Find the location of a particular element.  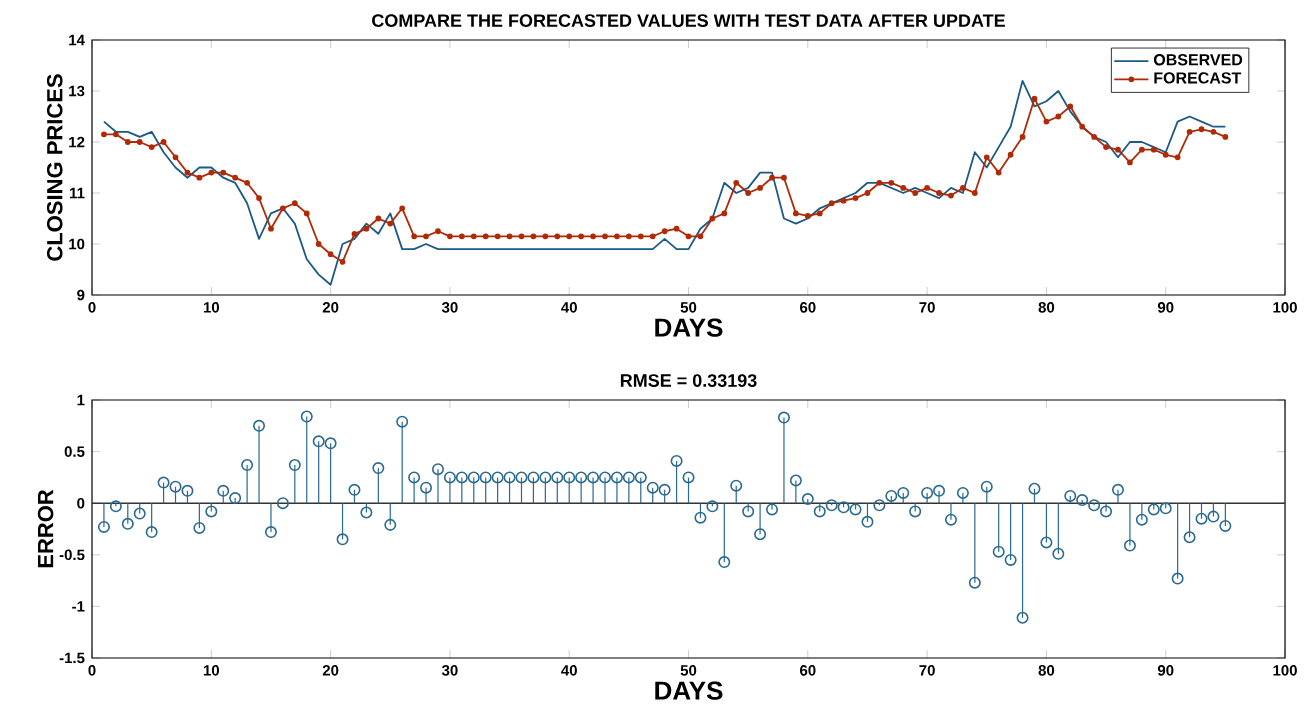

y-tick-label: 14 is located at coordinates (77, 40).